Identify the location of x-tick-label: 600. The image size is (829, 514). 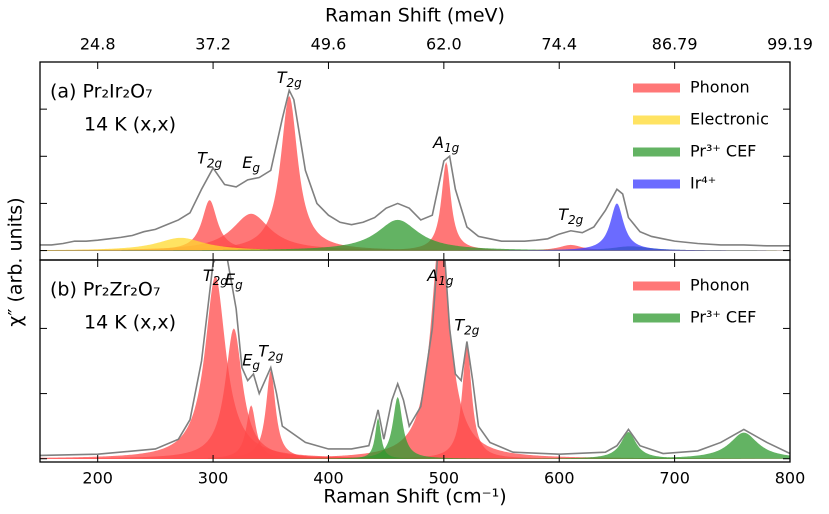
(559, 478).